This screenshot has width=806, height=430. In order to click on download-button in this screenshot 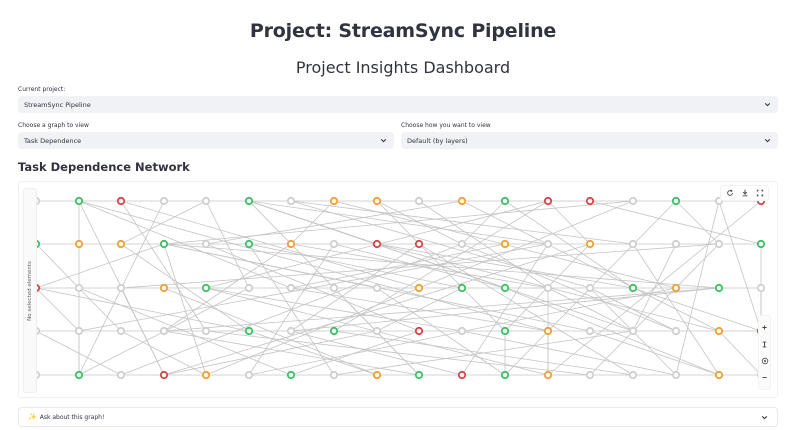, I will do `click(744, 193)`.